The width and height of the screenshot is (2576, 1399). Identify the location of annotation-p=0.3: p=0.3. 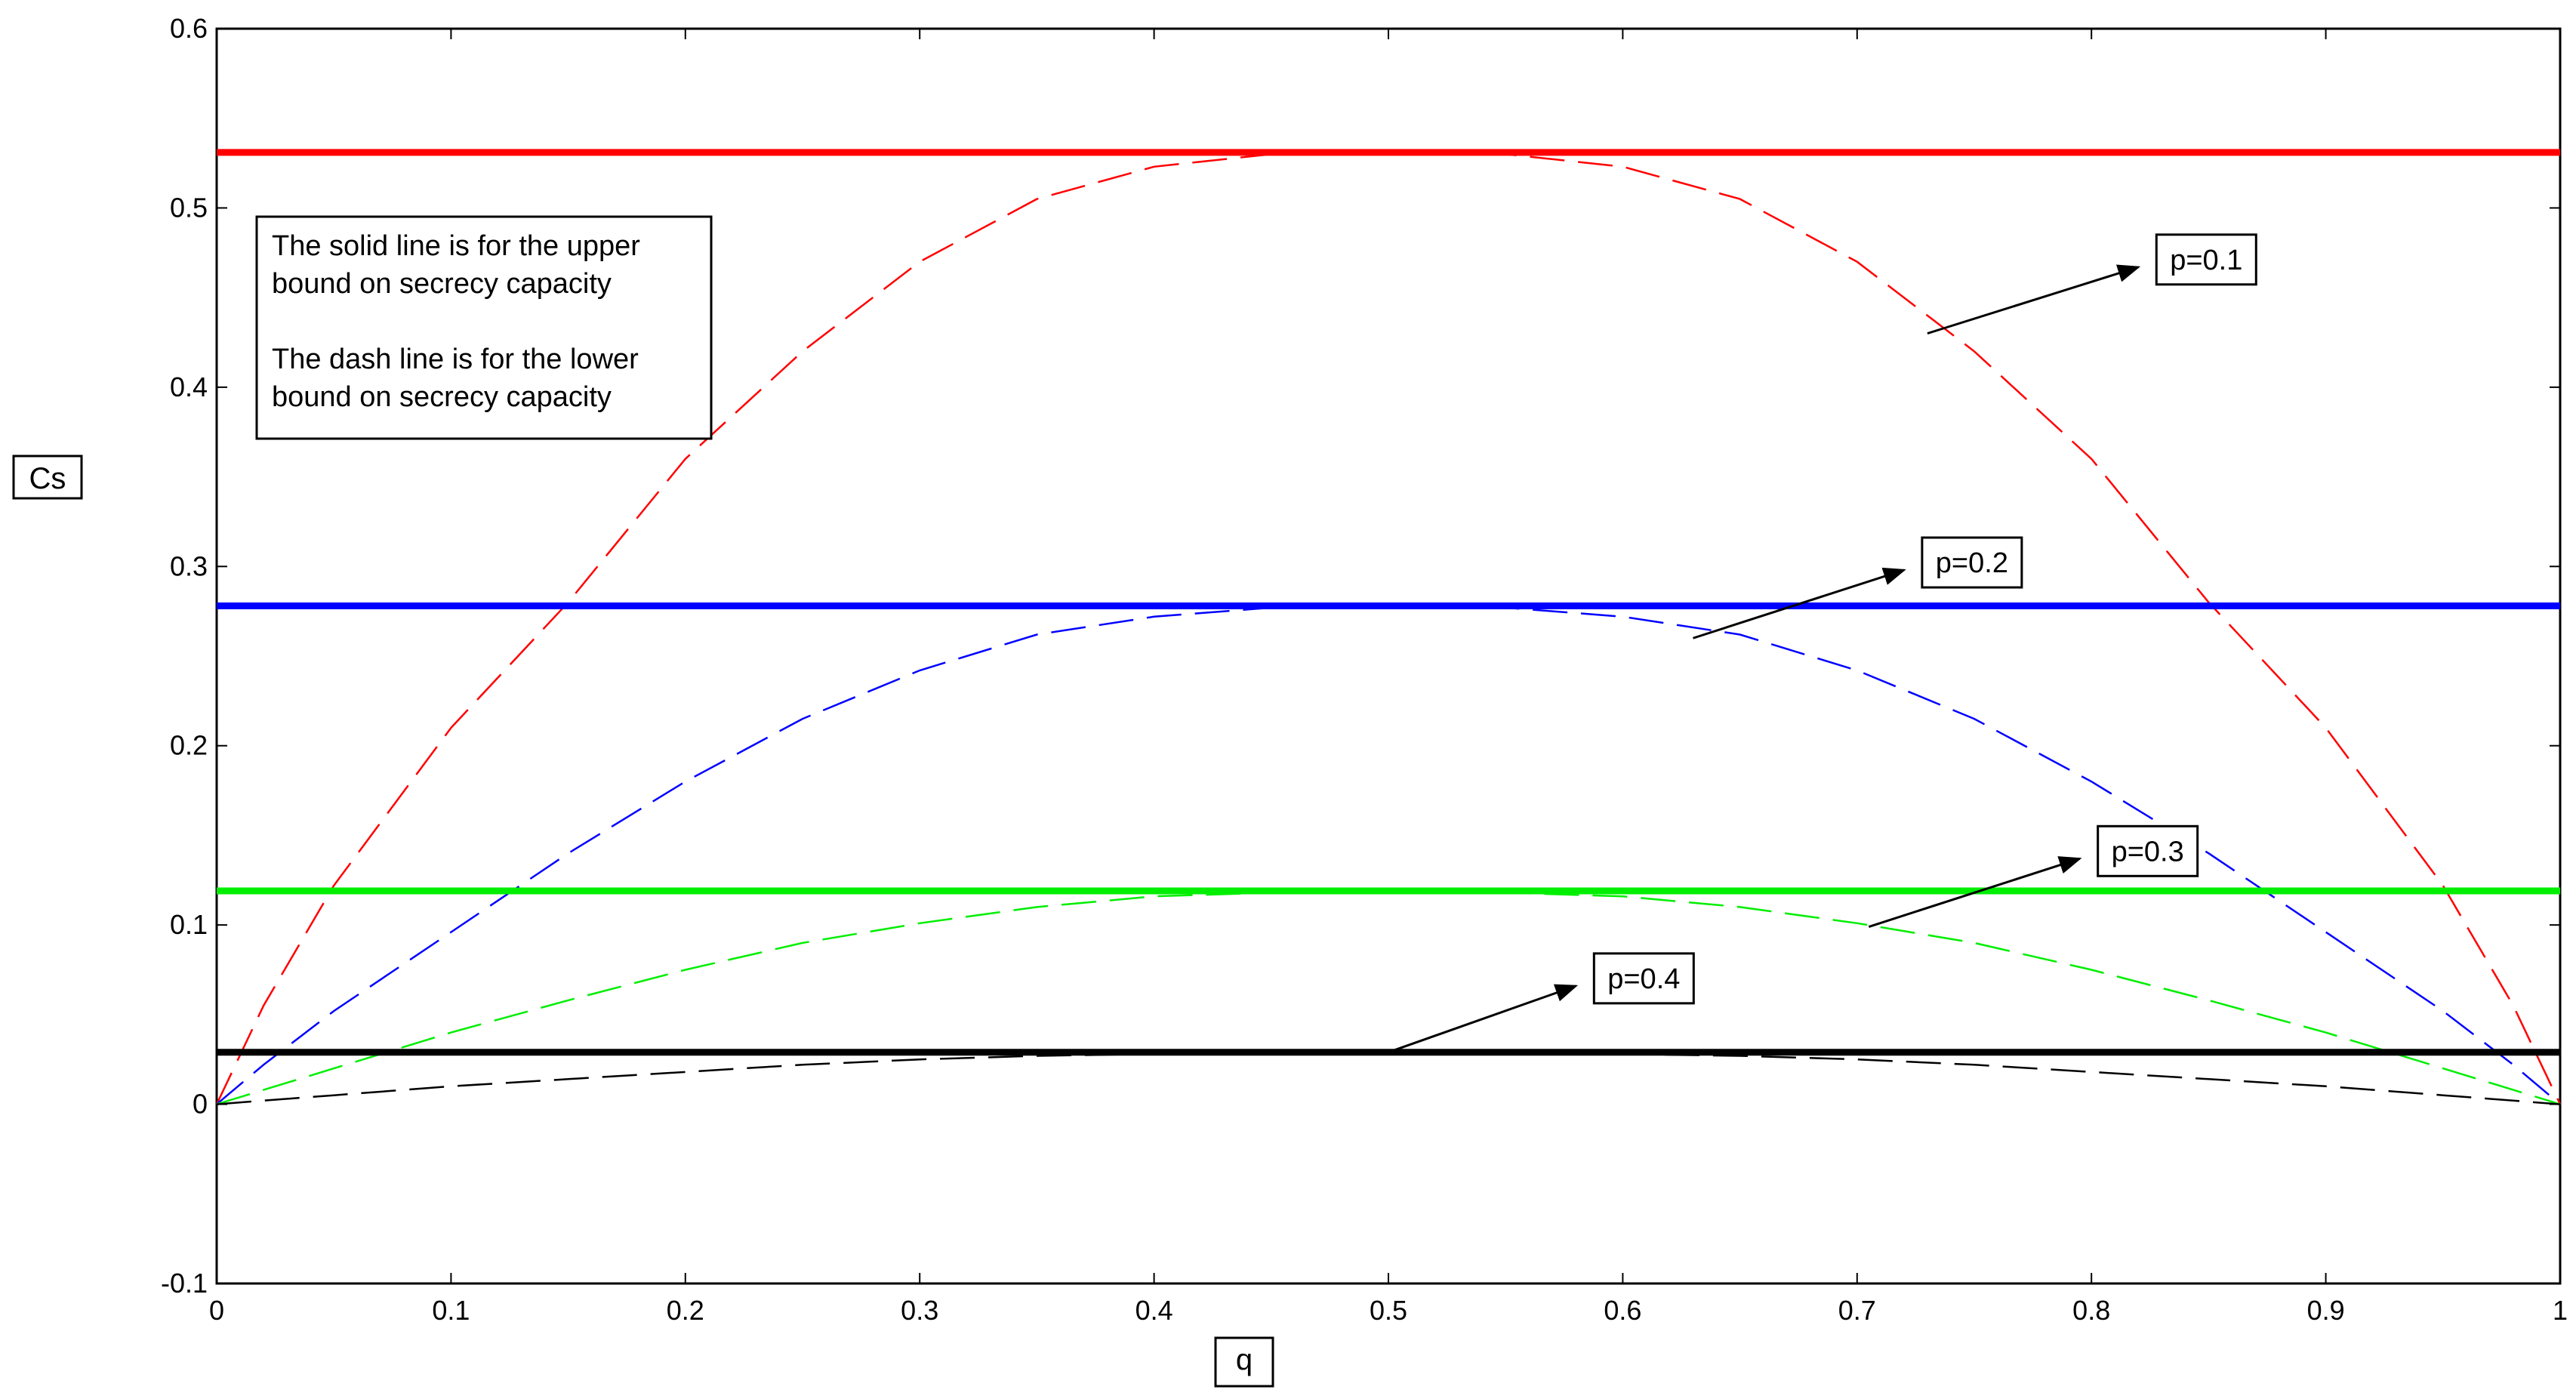
(2033, 876).